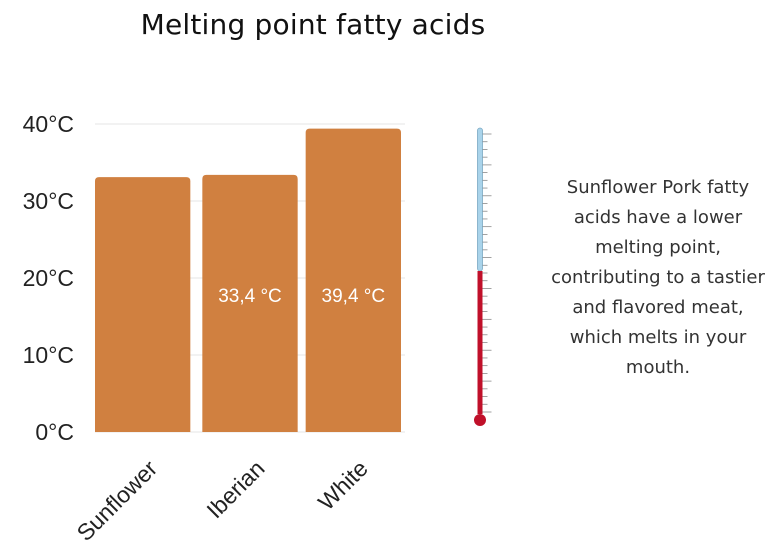 The height and width of the screenshot is (554, 768). Describe the element at coordinates (301, 296) in the screenshot. I see `value-labels: 33,4 °C 39,4 °C` at that location.